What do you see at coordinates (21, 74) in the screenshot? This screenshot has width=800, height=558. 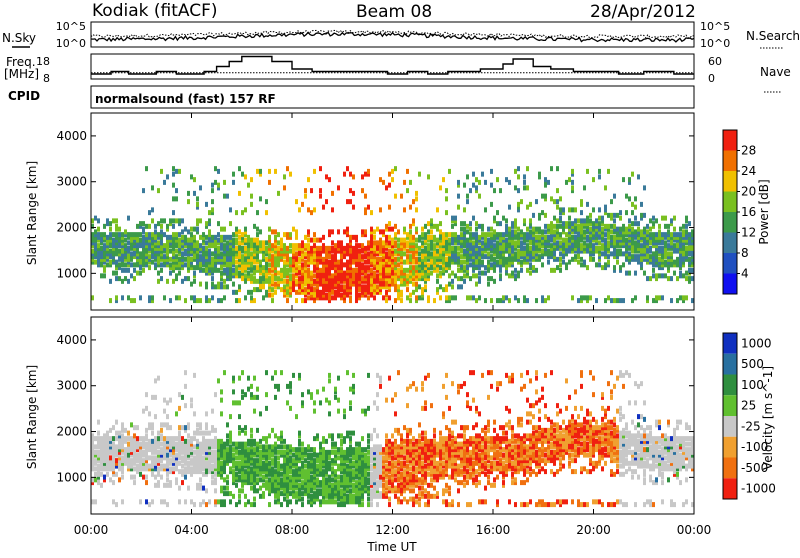 I see `freq-label-2: [MHz]` at bounding box center [21, 74].